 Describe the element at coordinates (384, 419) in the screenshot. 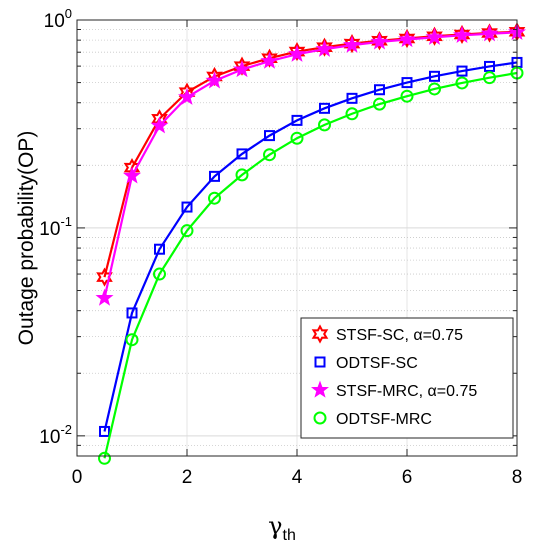

I see `legend-label: ODTSF-MRC` at that location.